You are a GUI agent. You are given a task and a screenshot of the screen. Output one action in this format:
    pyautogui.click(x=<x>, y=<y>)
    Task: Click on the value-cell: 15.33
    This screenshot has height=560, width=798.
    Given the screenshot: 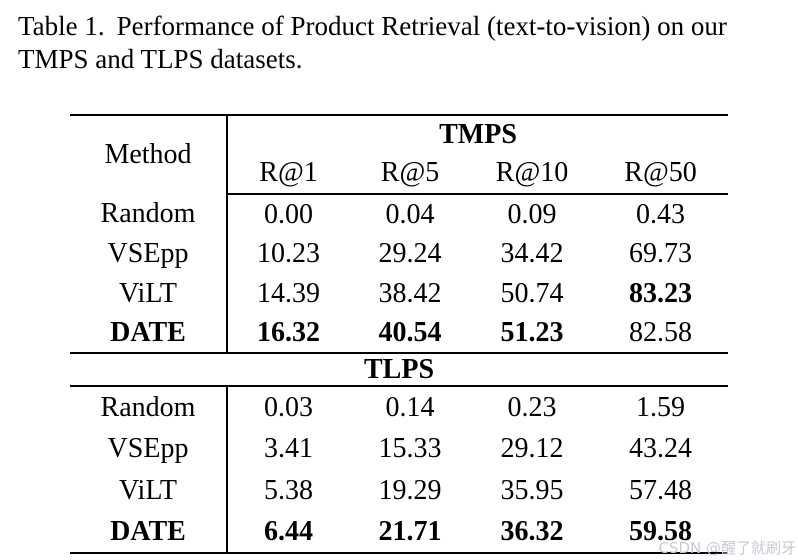 What is the action you would take?
    pyautogui.click(x=410, y=449)
    